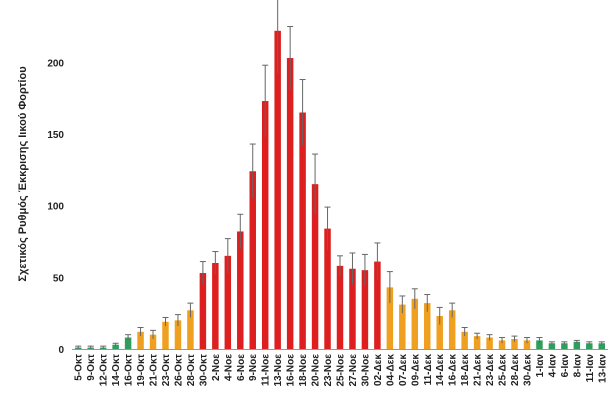 The width and height of the screenshot is (611, 402). What do you see at coordinates (129, 369) in the screenshot?
I see `x-tick-label: 16-Οκτ` at bounding box center [129, 369].